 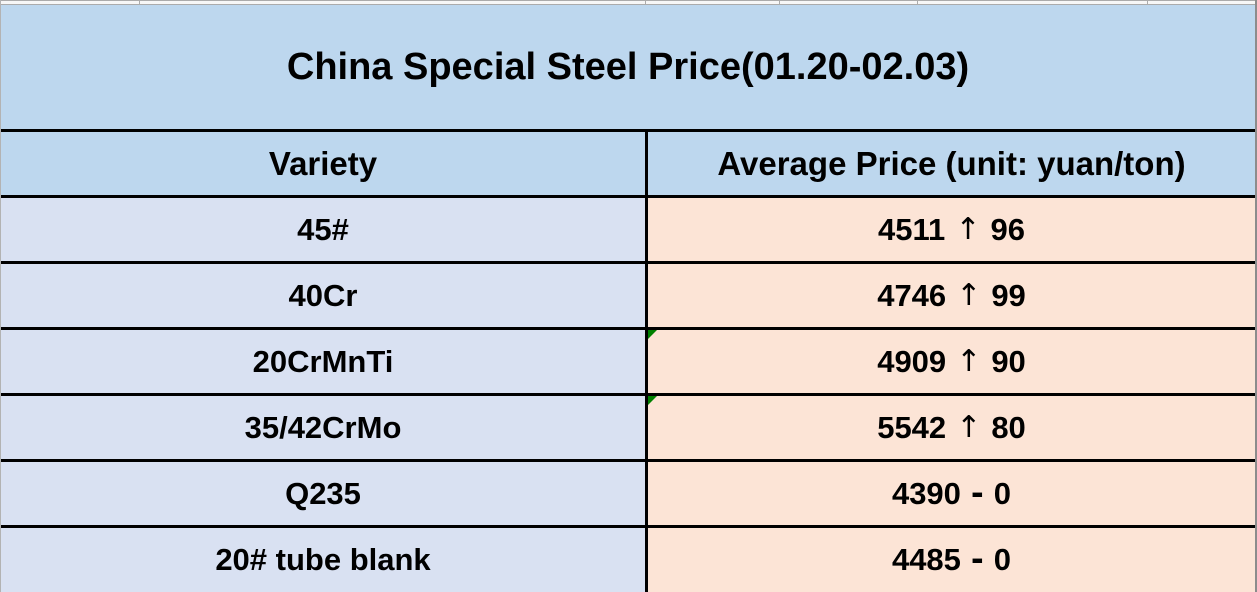 What do you see at coordinates (628, 2) in the screenshot?
I see `spreadsheet-gridline-strip` at bounding box center [628, 2].